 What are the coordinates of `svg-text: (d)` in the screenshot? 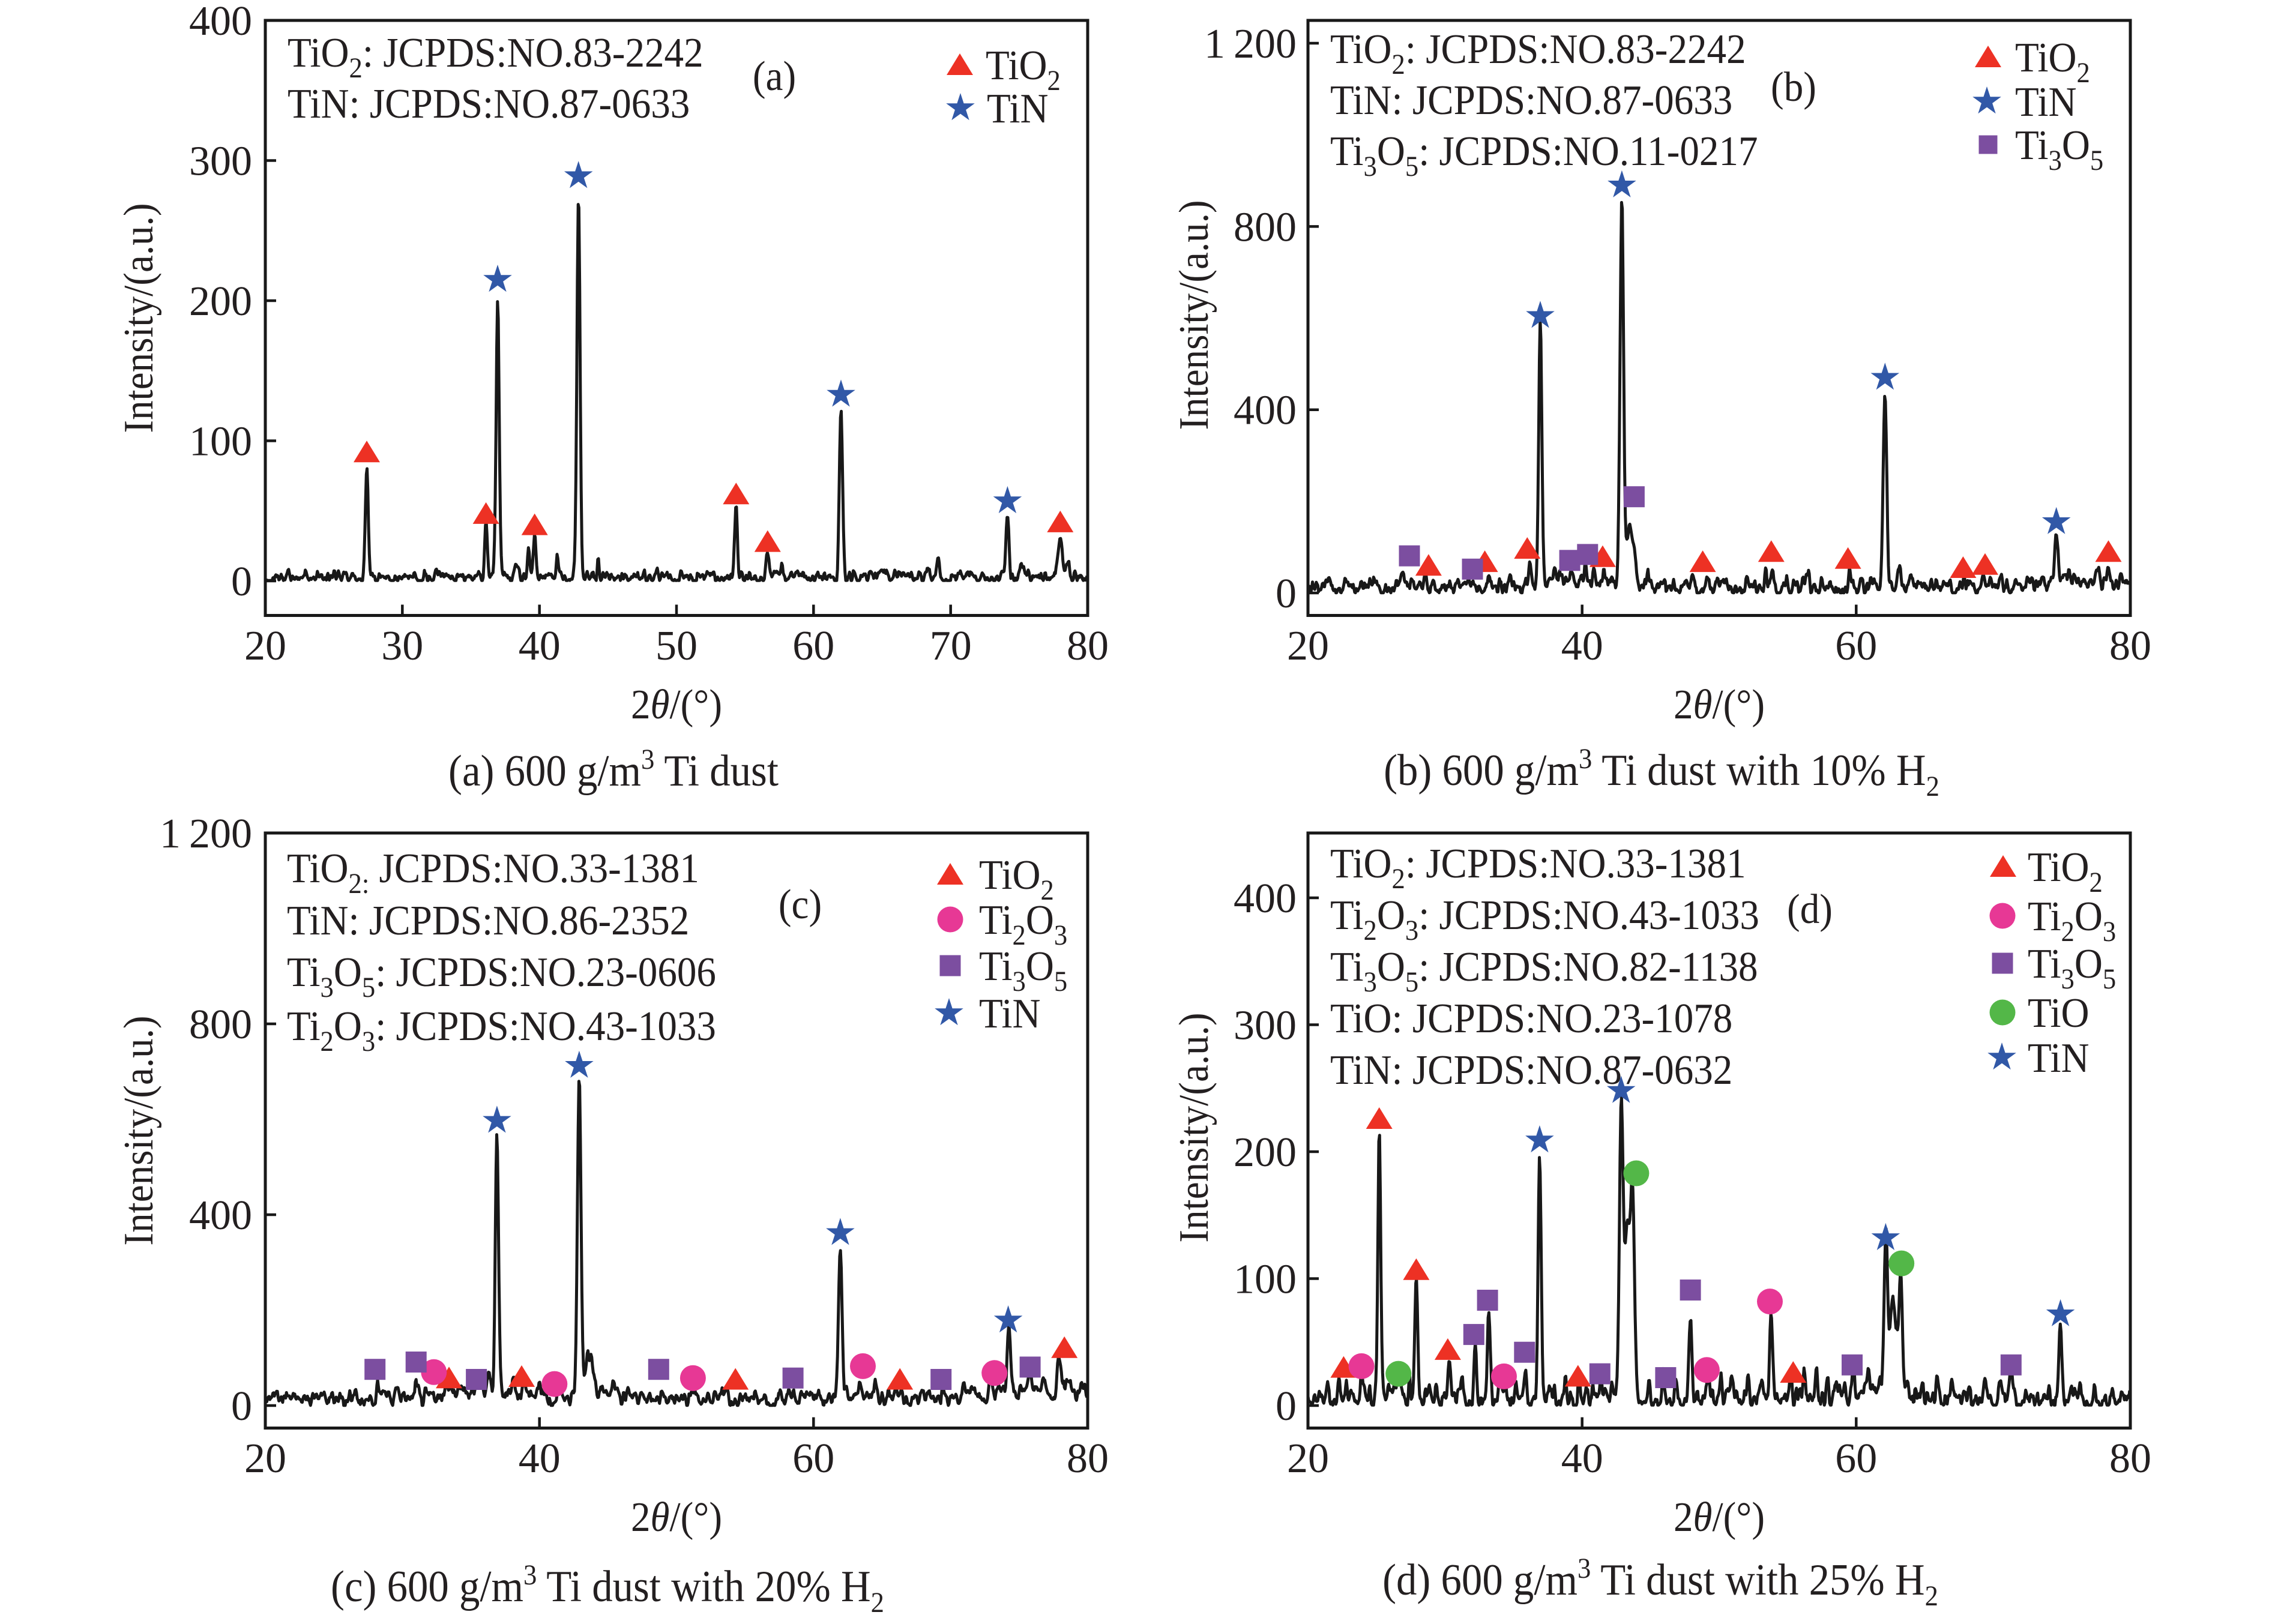 It's located at (1810, 909).